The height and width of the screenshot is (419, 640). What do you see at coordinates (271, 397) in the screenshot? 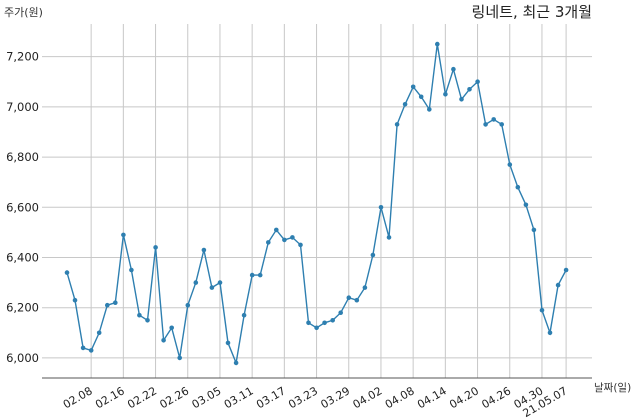
I see `x-tick-label: 03.17` at bounding box center [271, 397].